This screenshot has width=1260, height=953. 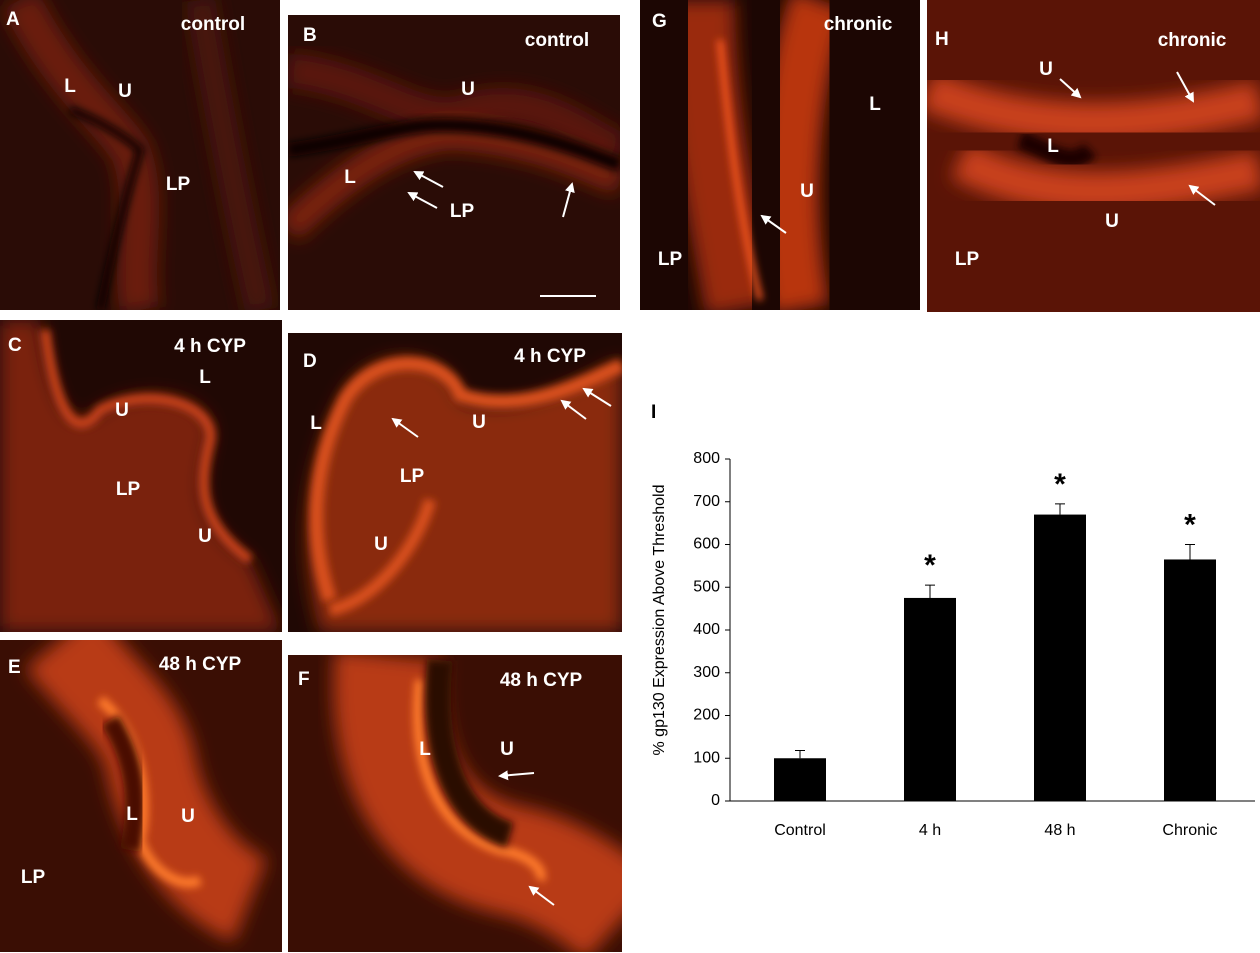 I want to click on y-tick-label: 300, so click(x=706, y=672).